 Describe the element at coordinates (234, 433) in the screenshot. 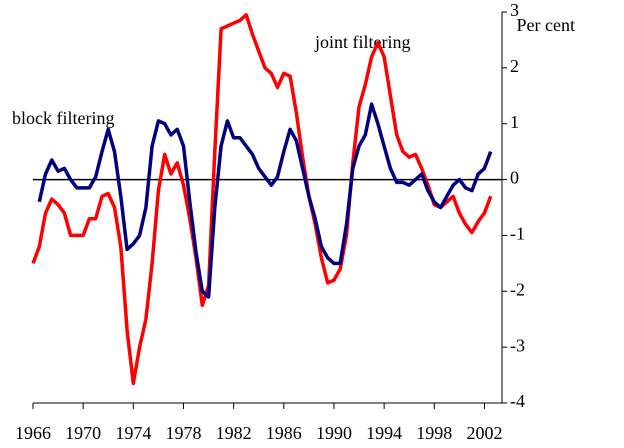

I see `x-tick-label: 1982` at that location.